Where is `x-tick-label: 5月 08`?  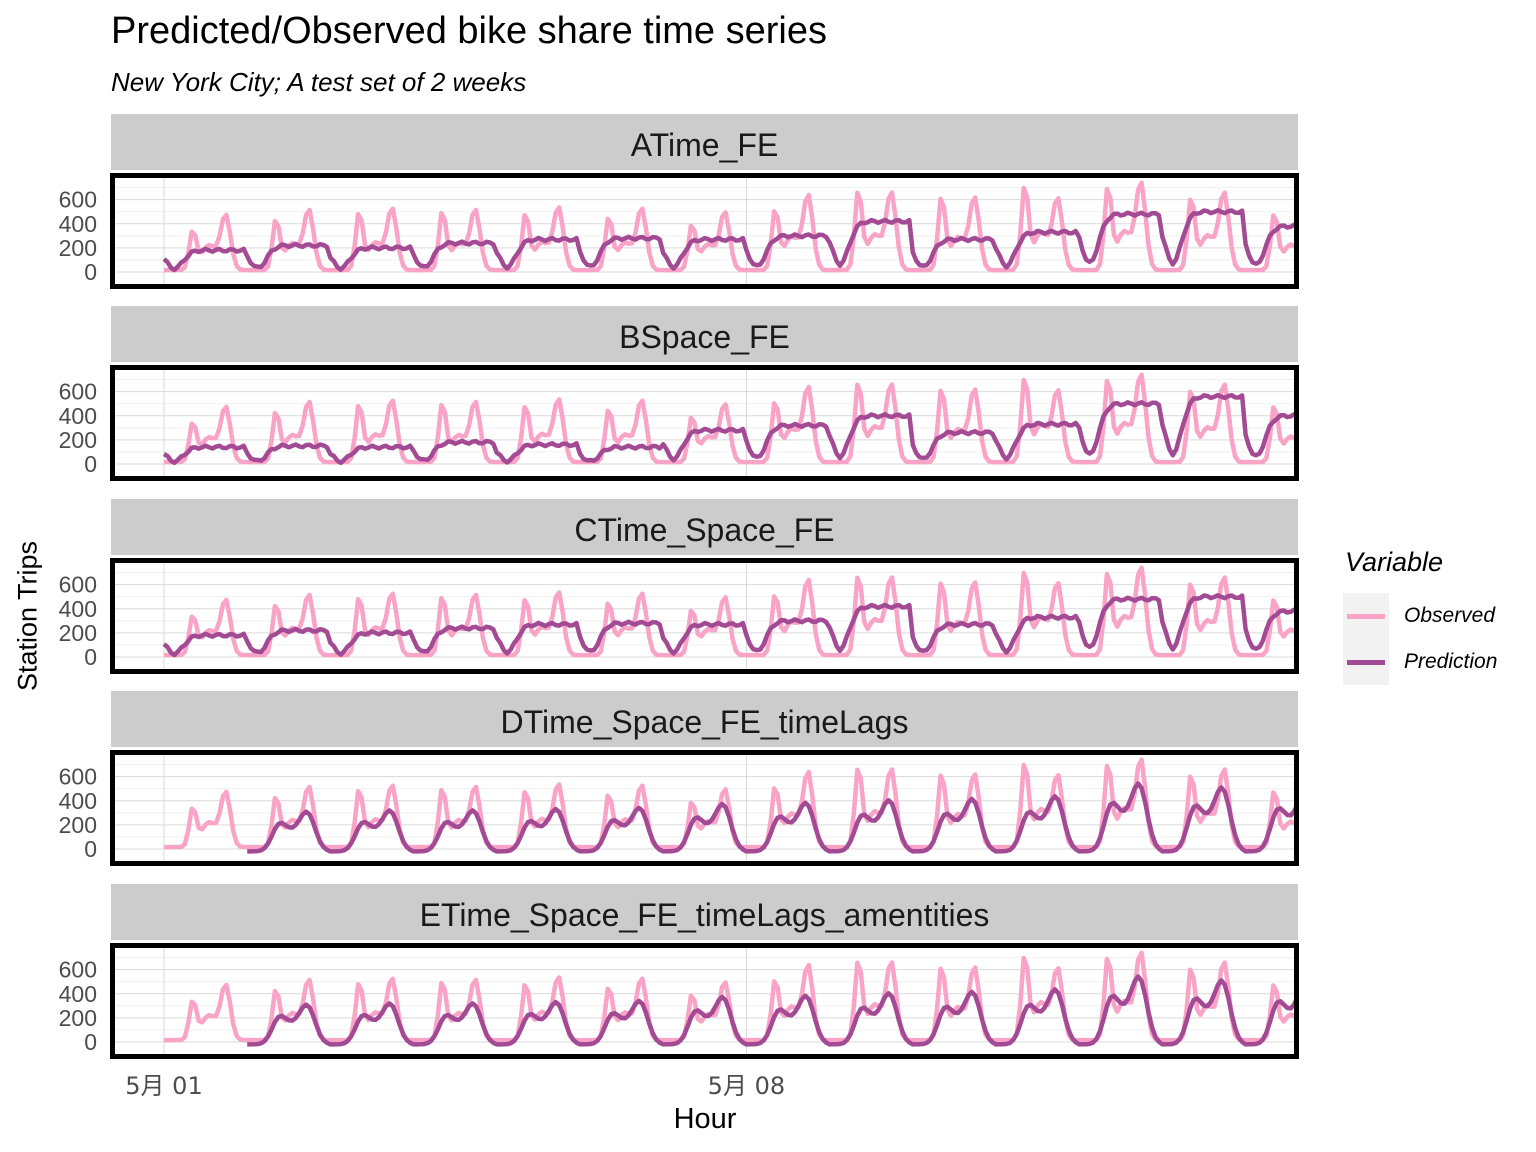
x-tick-label: 5月 08 is located at coordinates (746, 1086).